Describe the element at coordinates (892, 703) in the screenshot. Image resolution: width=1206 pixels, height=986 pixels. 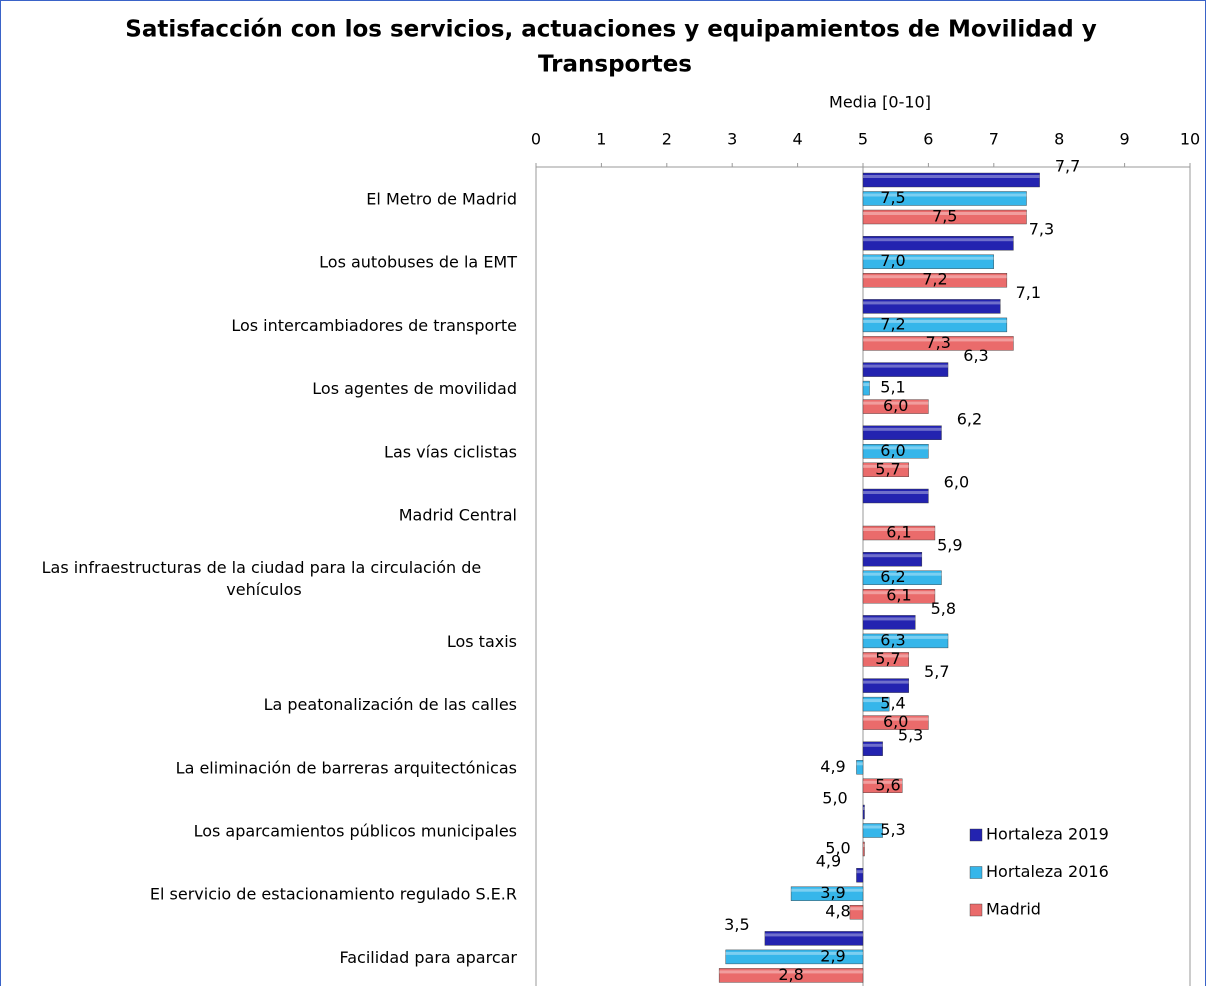
I see `data-label: 5,4` at that location.